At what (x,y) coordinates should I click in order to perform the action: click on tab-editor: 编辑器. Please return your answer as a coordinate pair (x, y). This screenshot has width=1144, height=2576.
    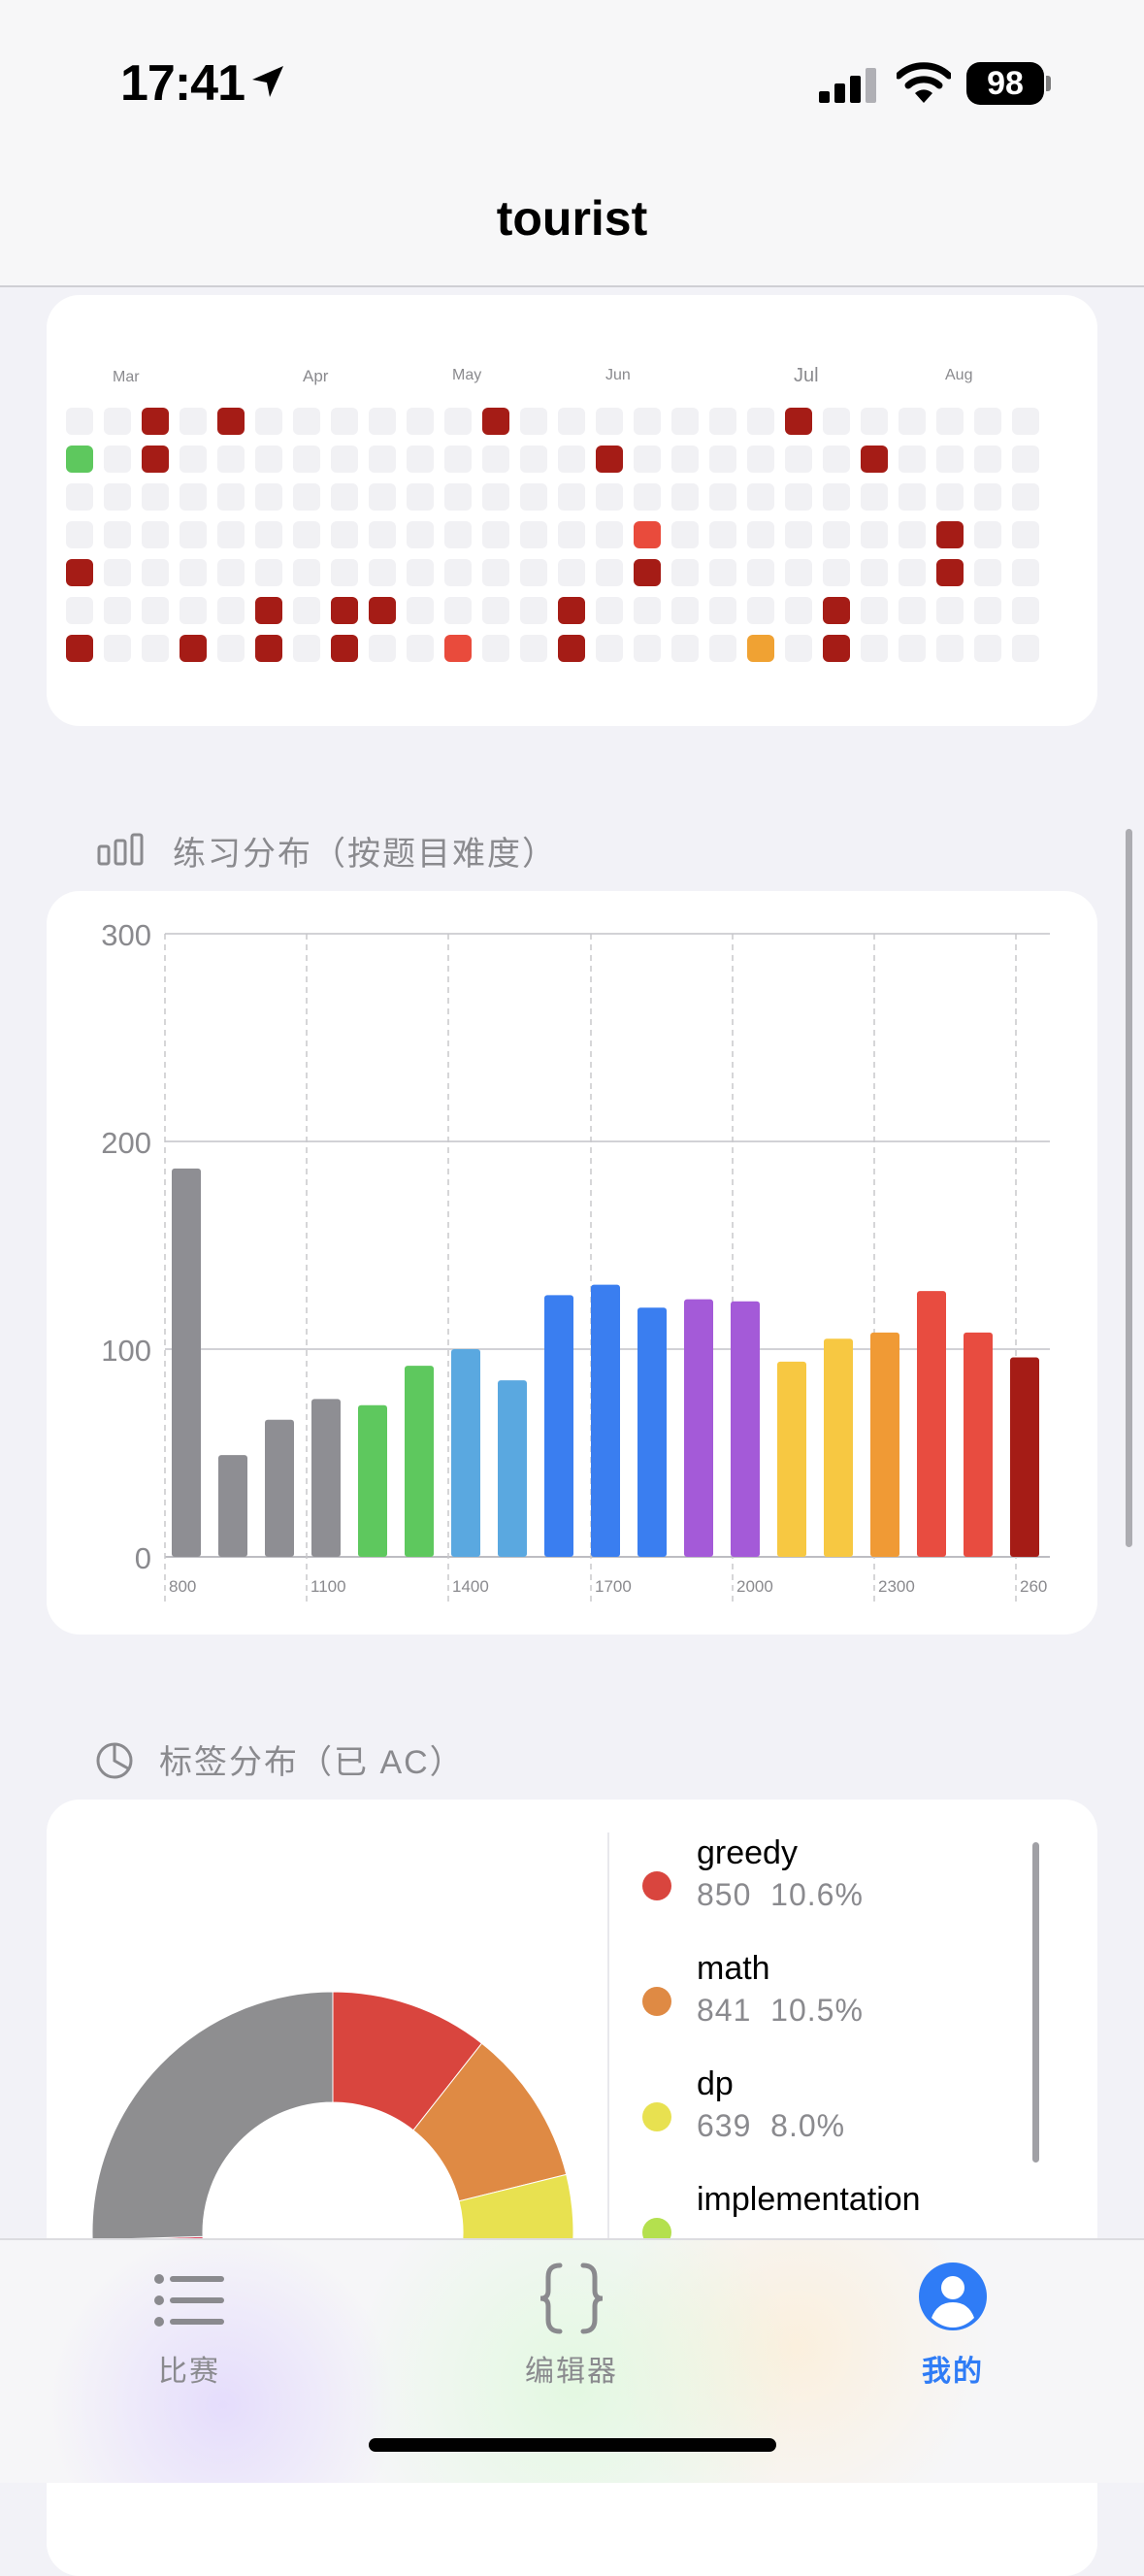
    Looking at the image, I should click on (571, 2337).